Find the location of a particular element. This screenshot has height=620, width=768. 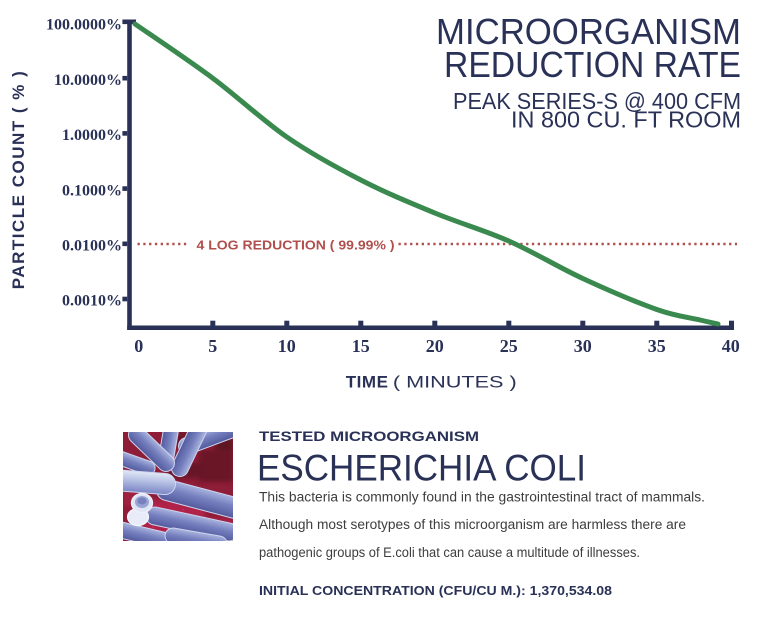

svg-text: 0 is located at coordinates (138, 346).